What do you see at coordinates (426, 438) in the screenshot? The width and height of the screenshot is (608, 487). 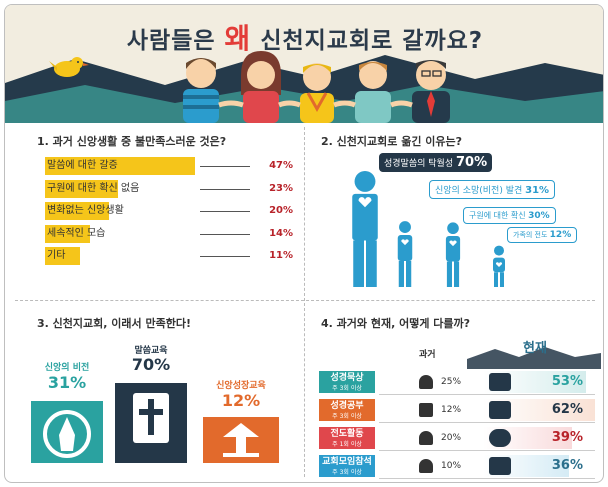 I see `evangelism-icon` at bounding box center [426, 438].